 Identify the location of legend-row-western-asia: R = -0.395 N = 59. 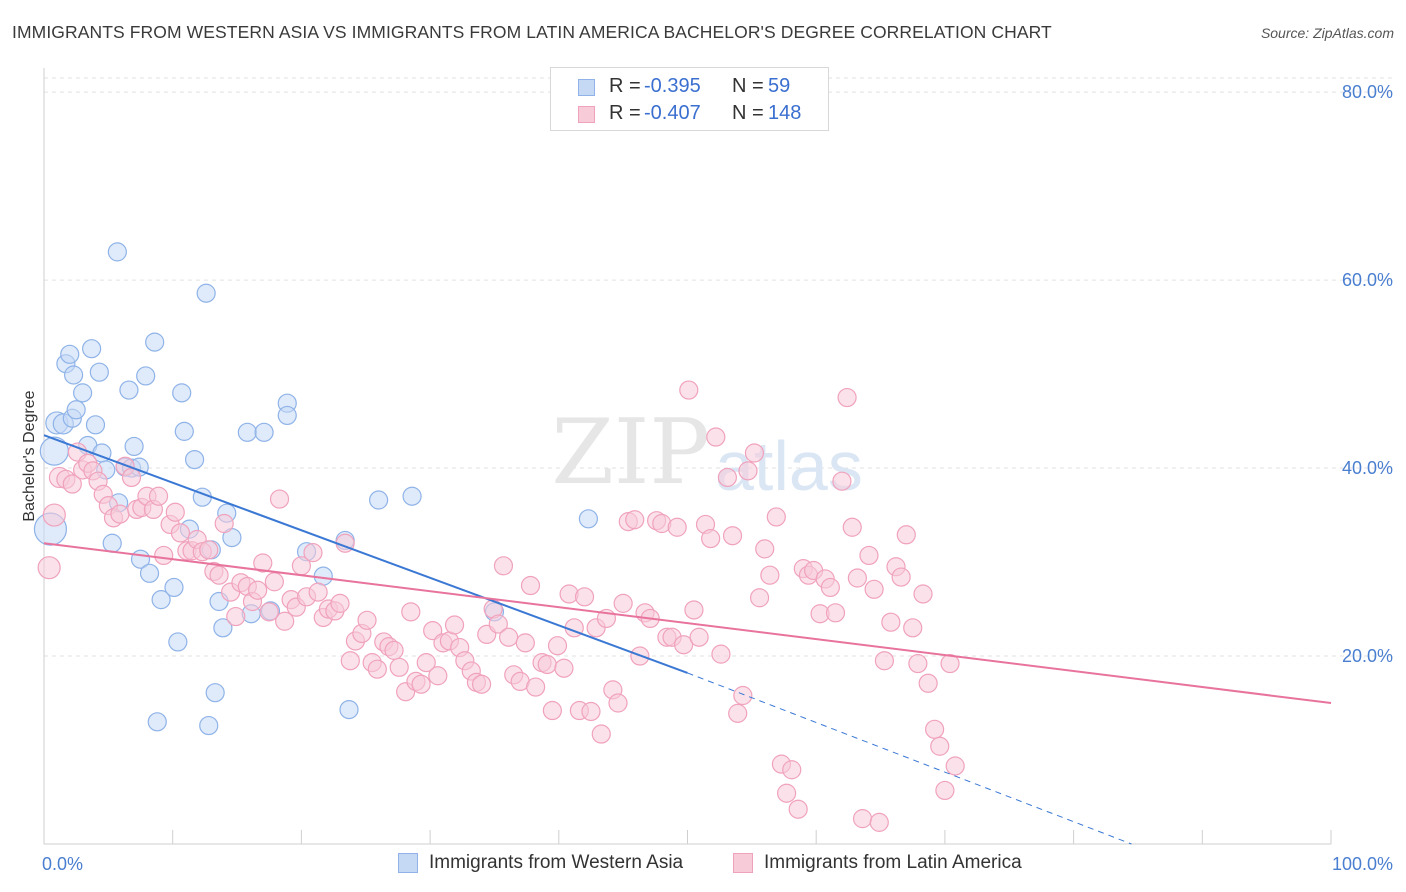
(689, 86).